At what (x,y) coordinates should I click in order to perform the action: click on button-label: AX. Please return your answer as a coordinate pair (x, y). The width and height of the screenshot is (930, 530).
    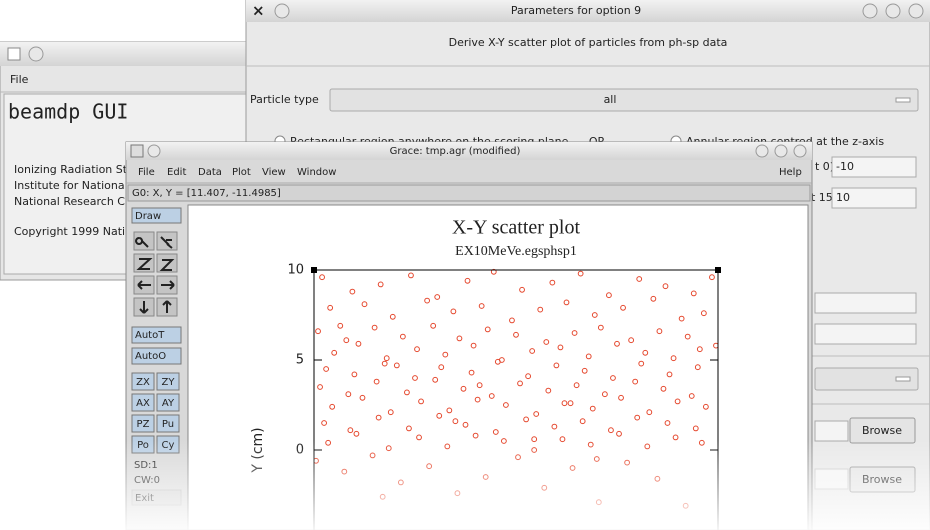
    Looking at the image, I should click on (143, 403).